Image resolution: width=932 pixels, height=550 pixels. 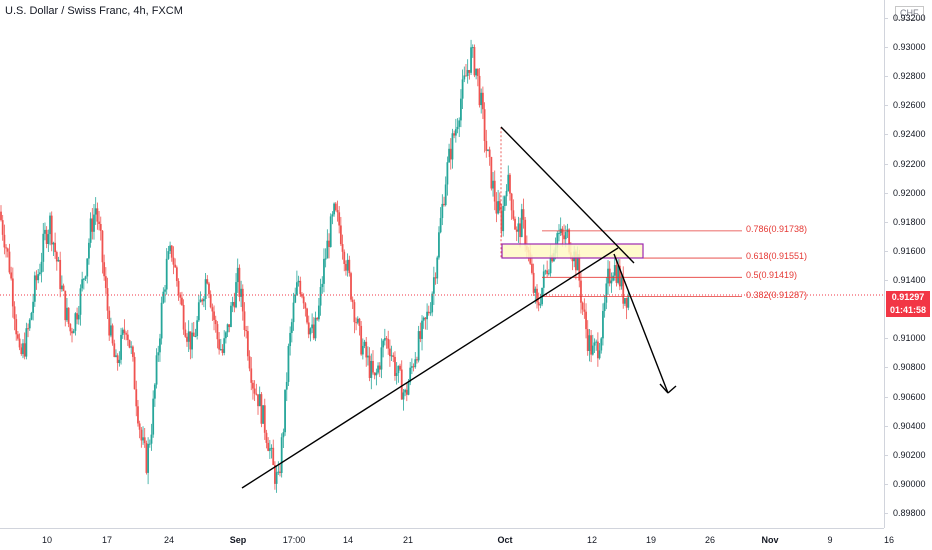 I want to click on projection-arrow-head-left, so click(x=664, y=388).